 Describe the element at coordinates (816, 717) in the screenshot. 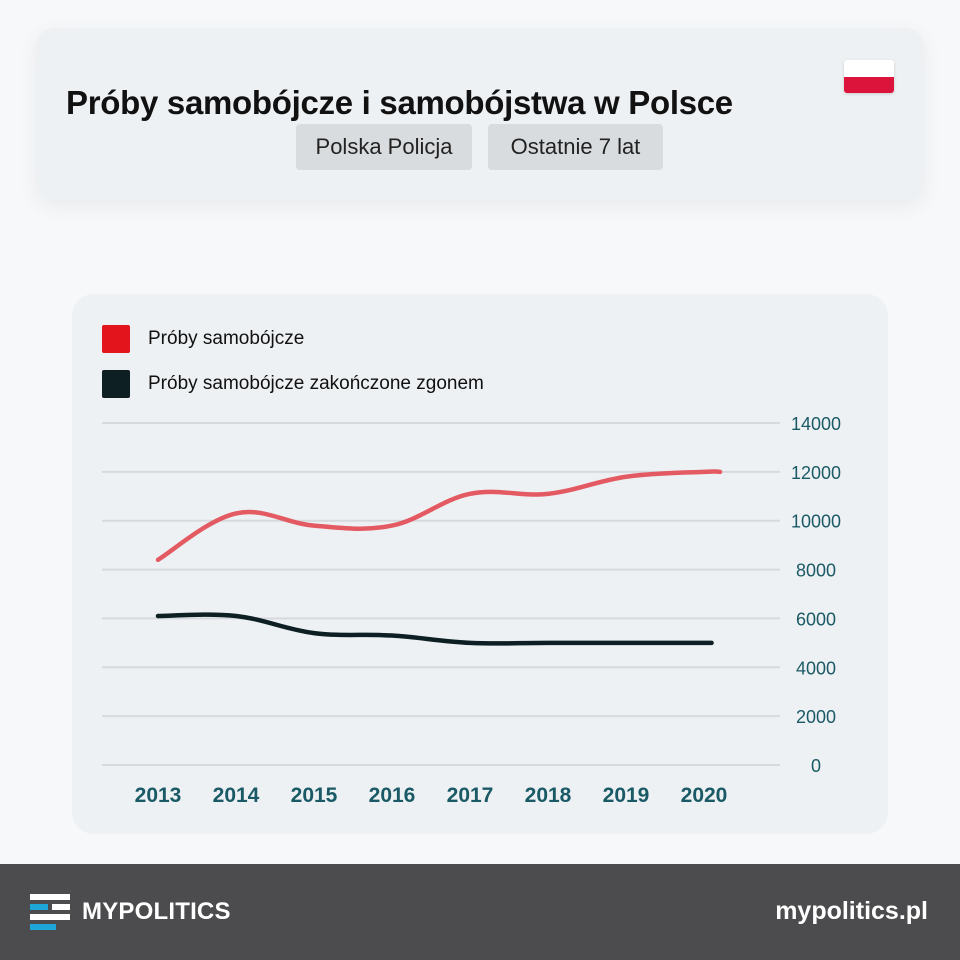

I see `y-tick-label: 2000` at that location.